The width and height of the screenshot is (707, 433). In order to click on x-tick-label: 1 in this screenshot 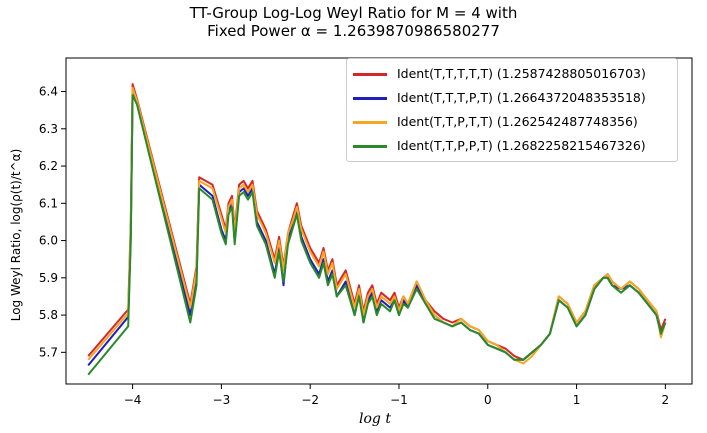, I will do `click(577, 400)`.